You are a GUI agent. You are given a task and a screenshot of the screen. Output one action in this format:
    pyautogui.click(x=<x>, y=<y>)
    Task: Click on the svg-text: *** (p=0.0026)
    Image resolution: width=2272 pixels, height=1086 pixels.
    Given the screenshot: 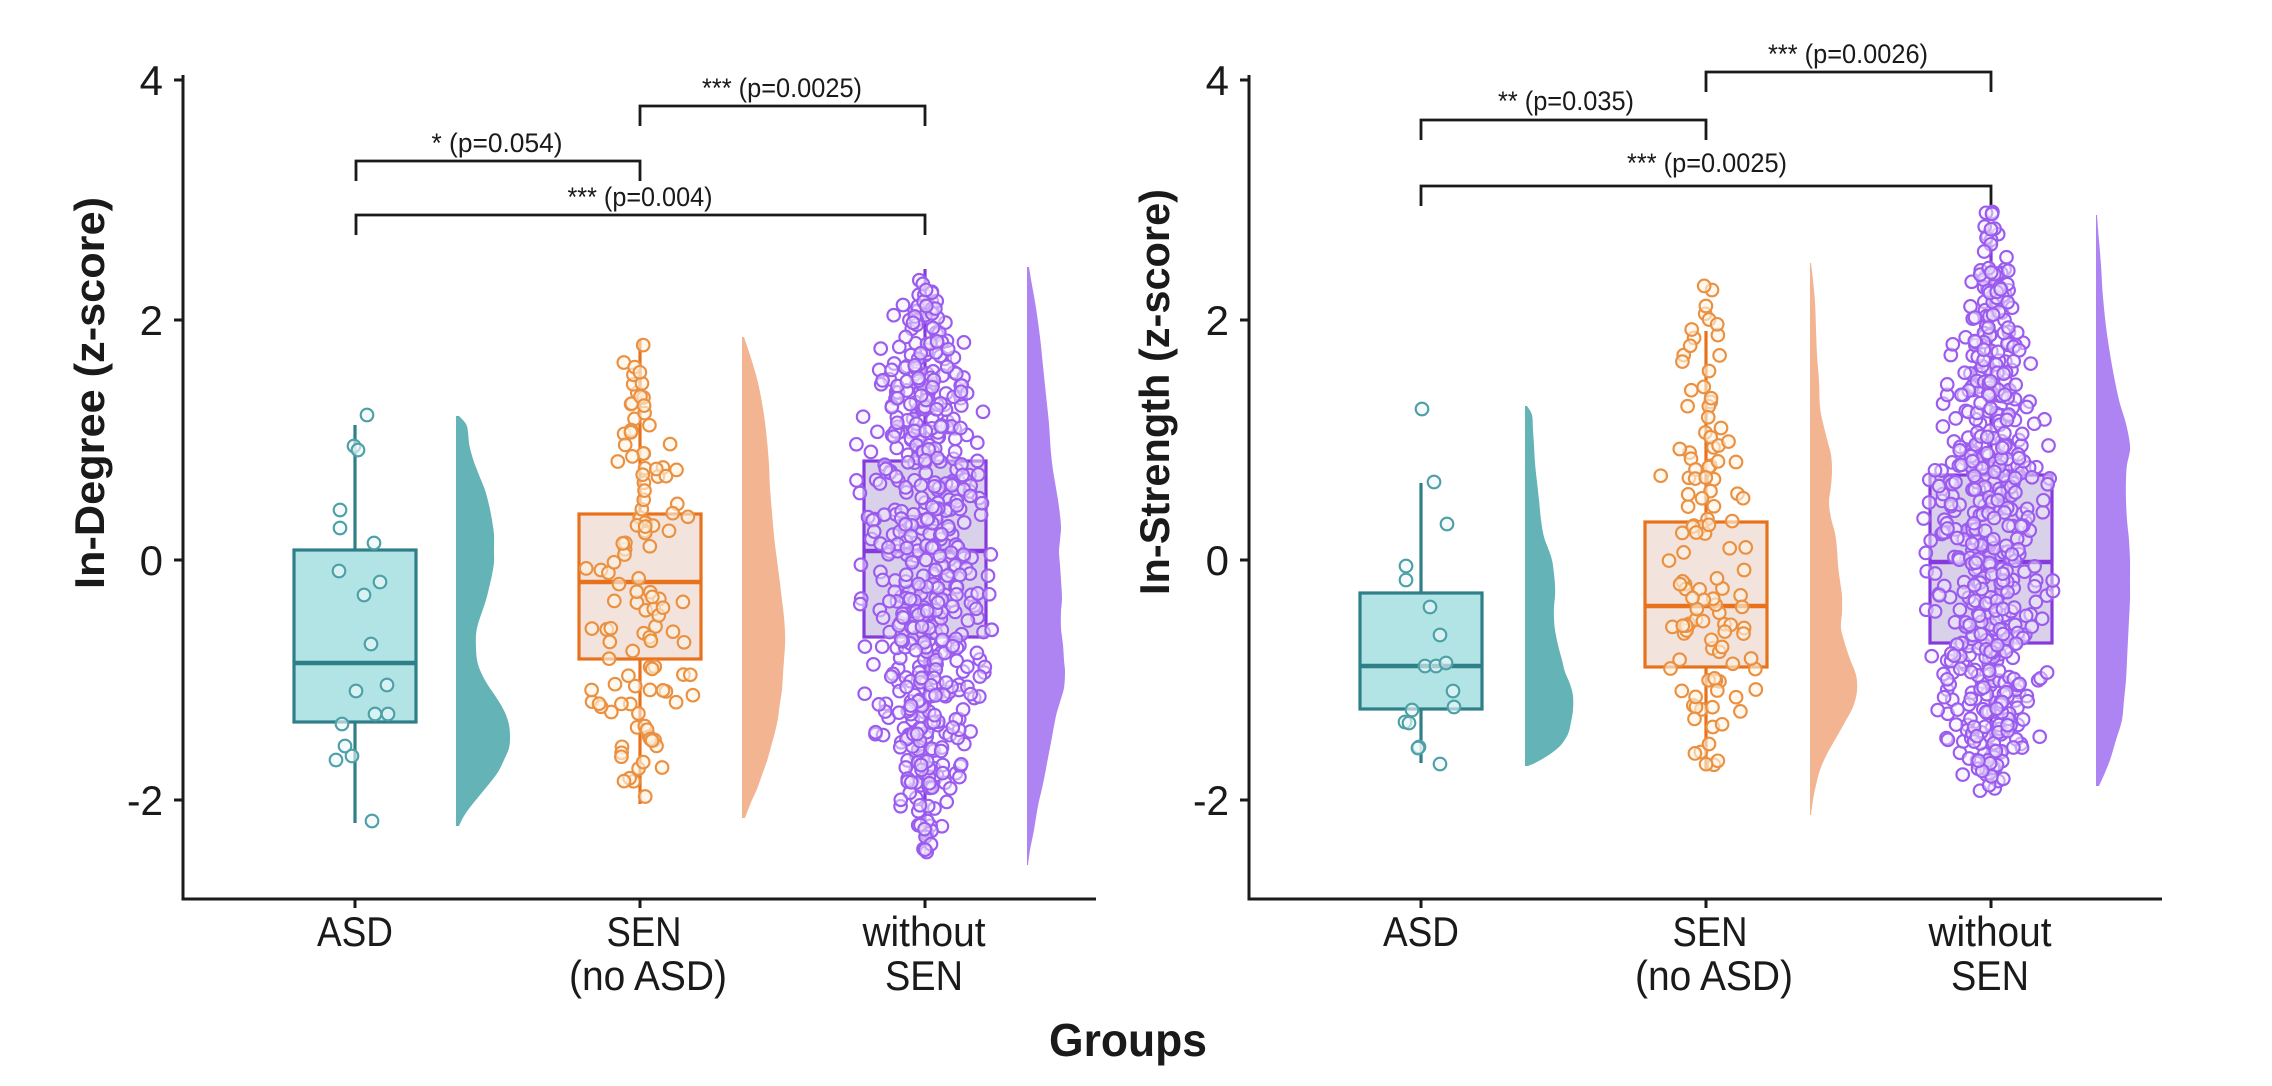 What is the action you would take?
    pyautogui.click(x=1848, y=54)
    